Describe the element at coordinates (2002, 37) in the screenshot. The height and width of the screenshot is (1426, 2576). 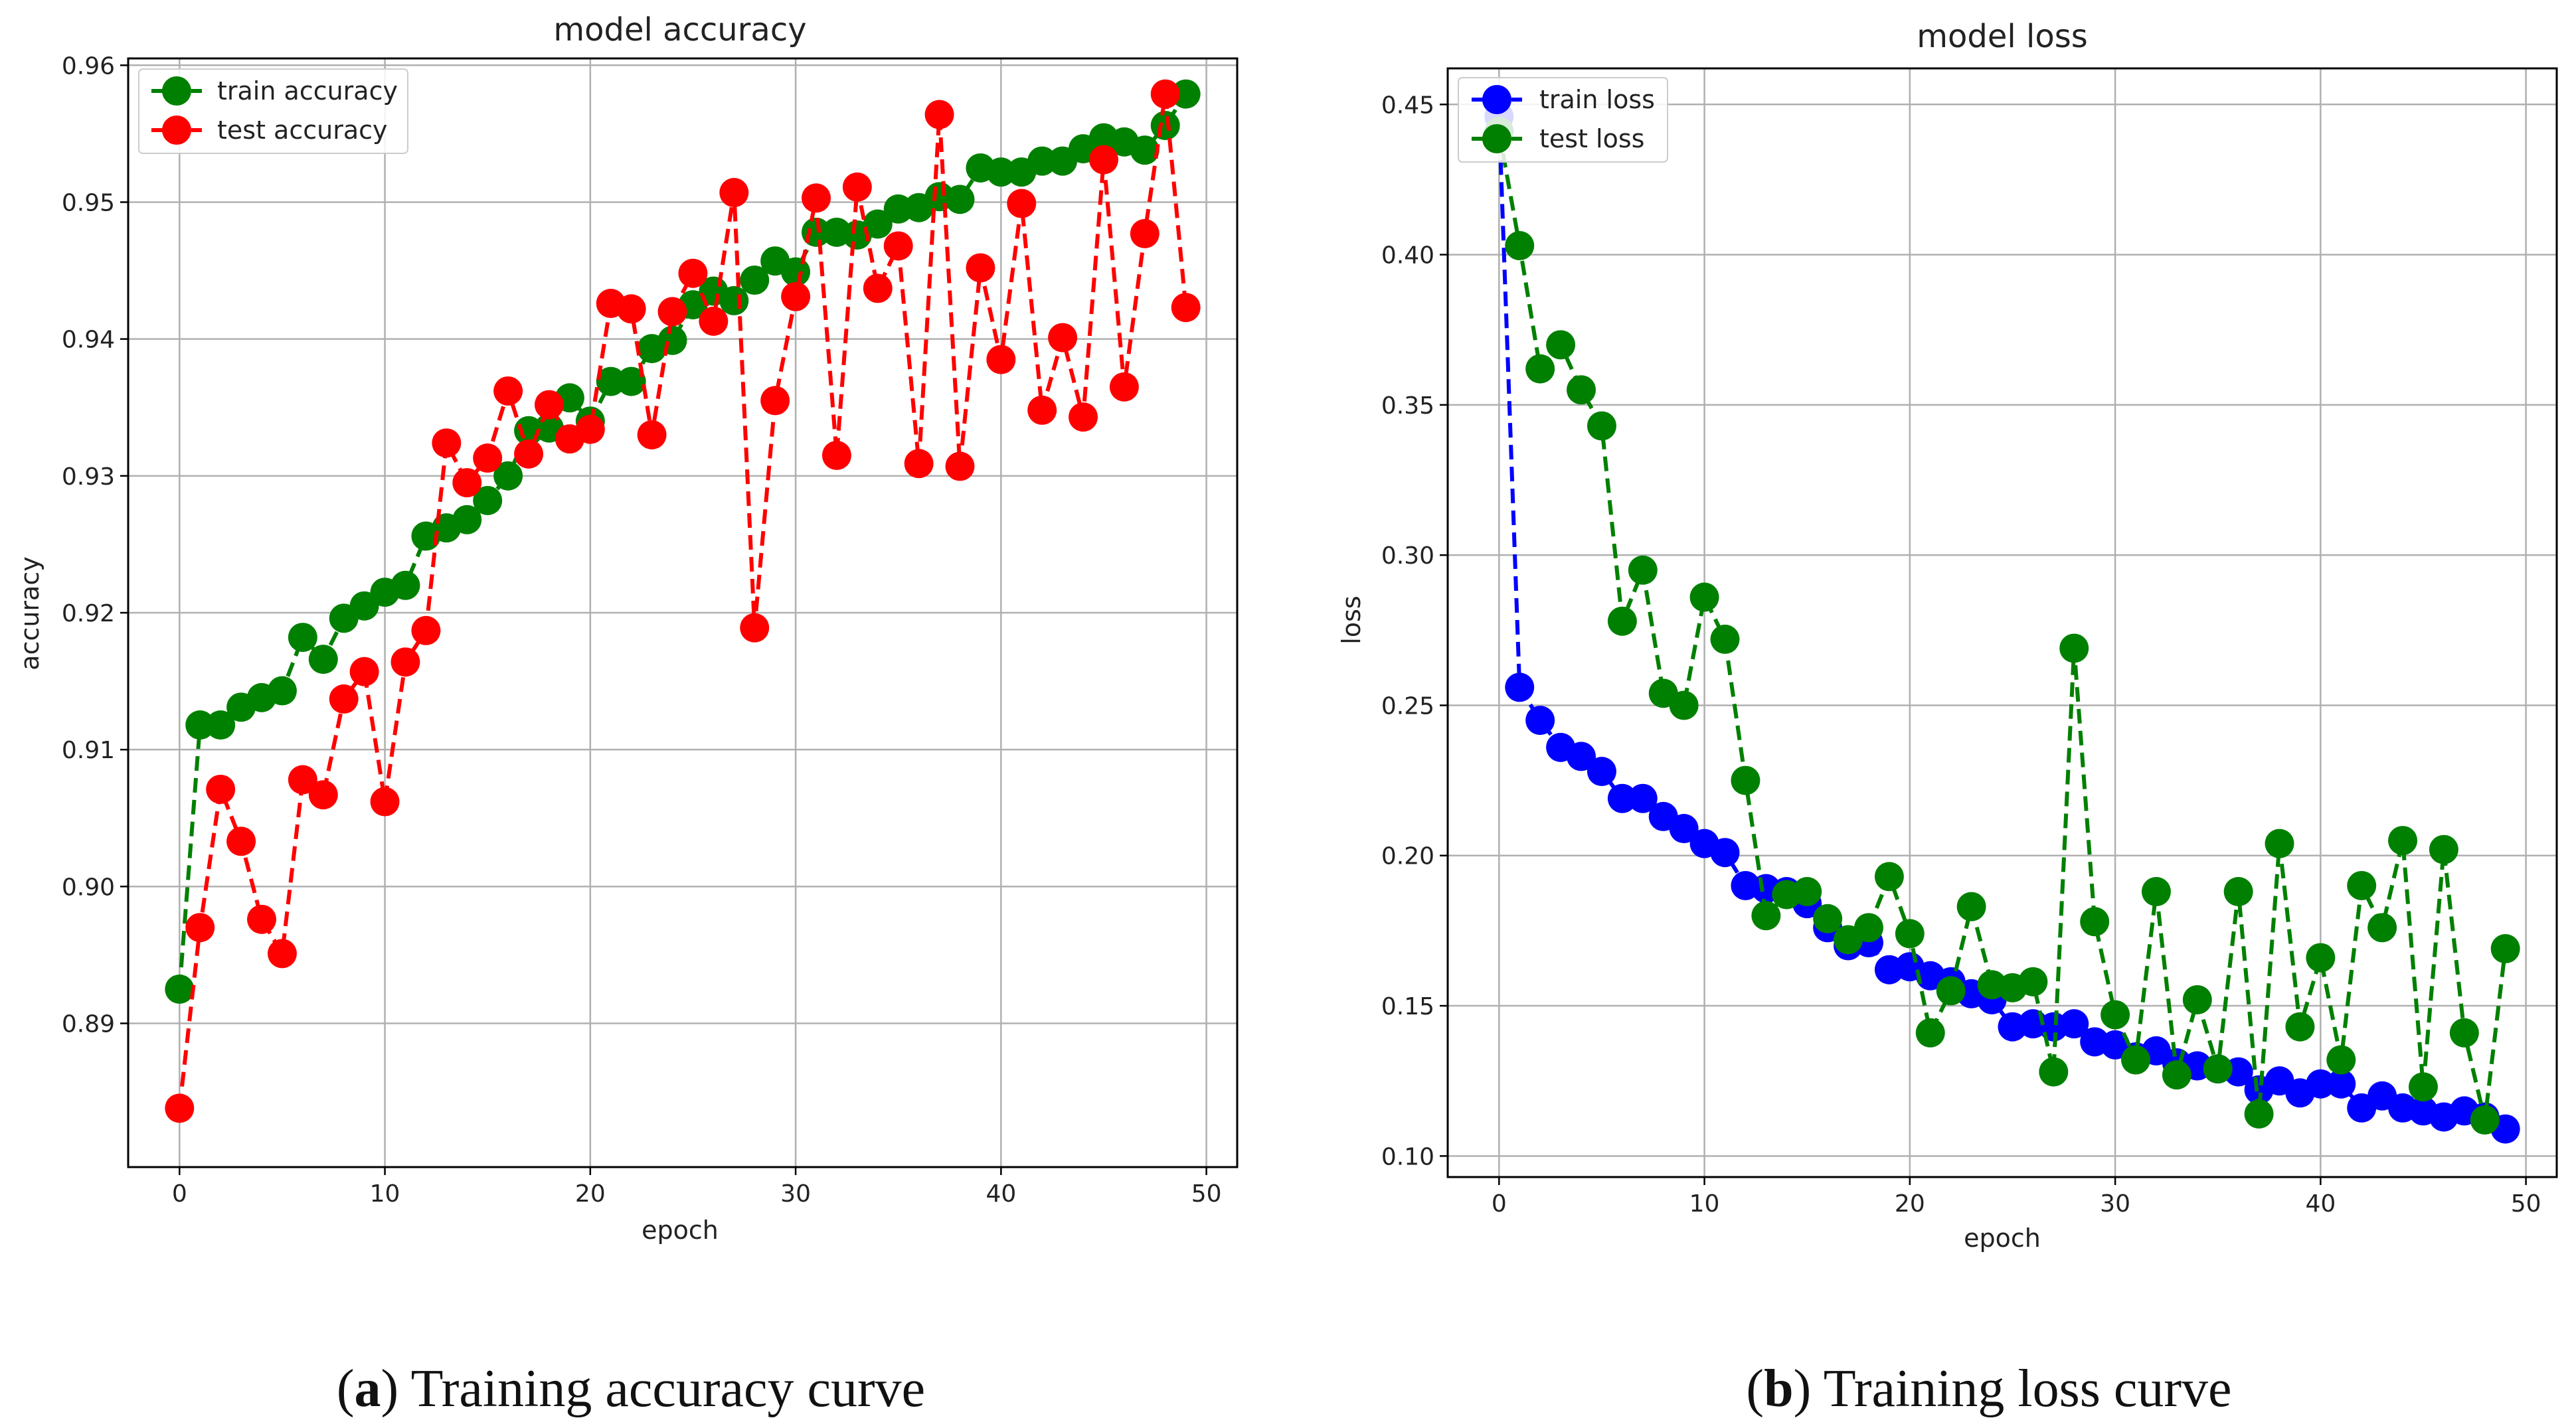
I see `loss-chart-title: model loss` at that location.